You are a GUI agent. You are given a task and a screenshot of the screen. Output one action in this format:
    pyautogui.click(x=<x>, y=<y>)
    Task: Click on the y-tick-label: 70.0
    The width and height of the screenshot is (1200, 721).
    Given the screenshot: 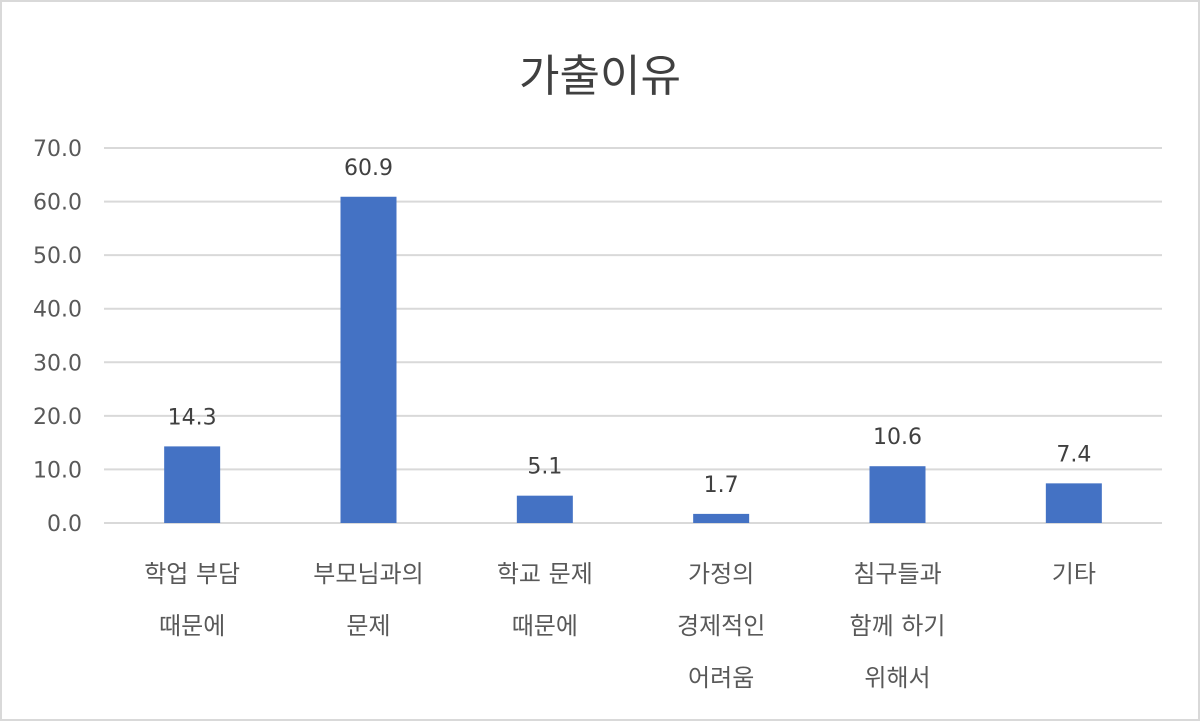 What is the action you would take?
    pyautogui.click(x=57, y=149)
    